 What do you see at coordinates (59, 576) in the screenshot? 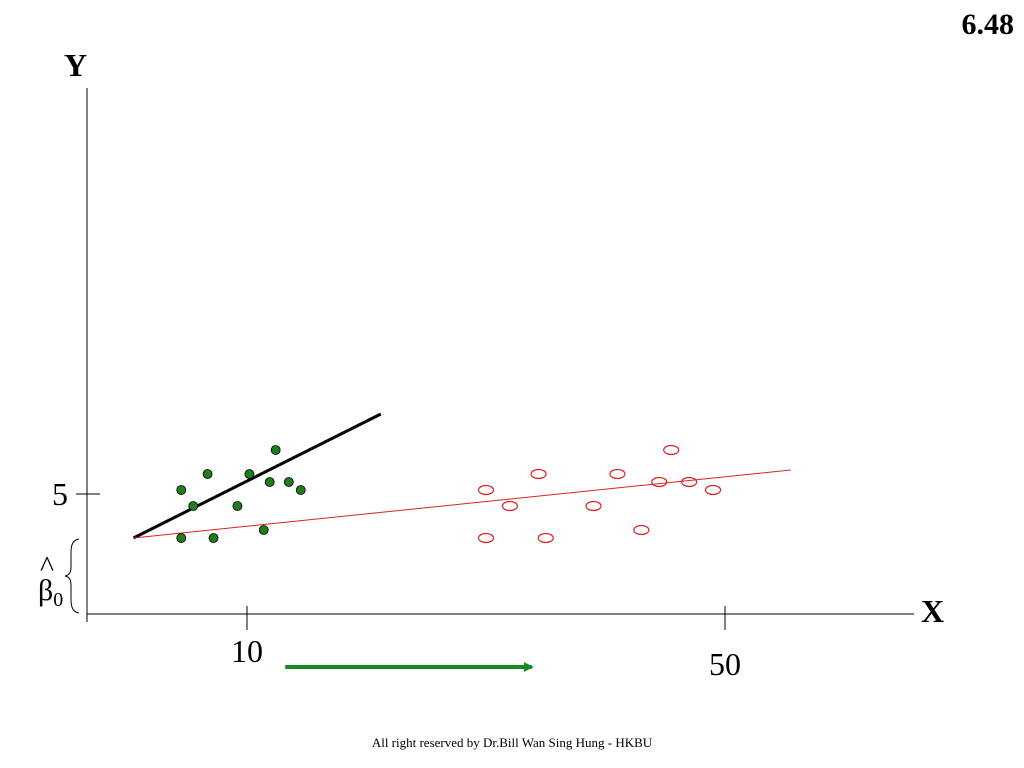
I see `intercept-annotation: β0 ^` at bounding box center [59, 576].